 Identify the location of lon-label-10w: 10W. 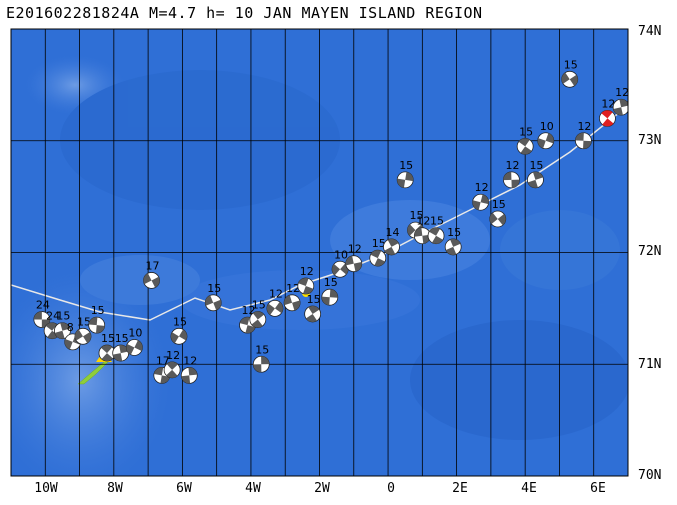
(46, 488).